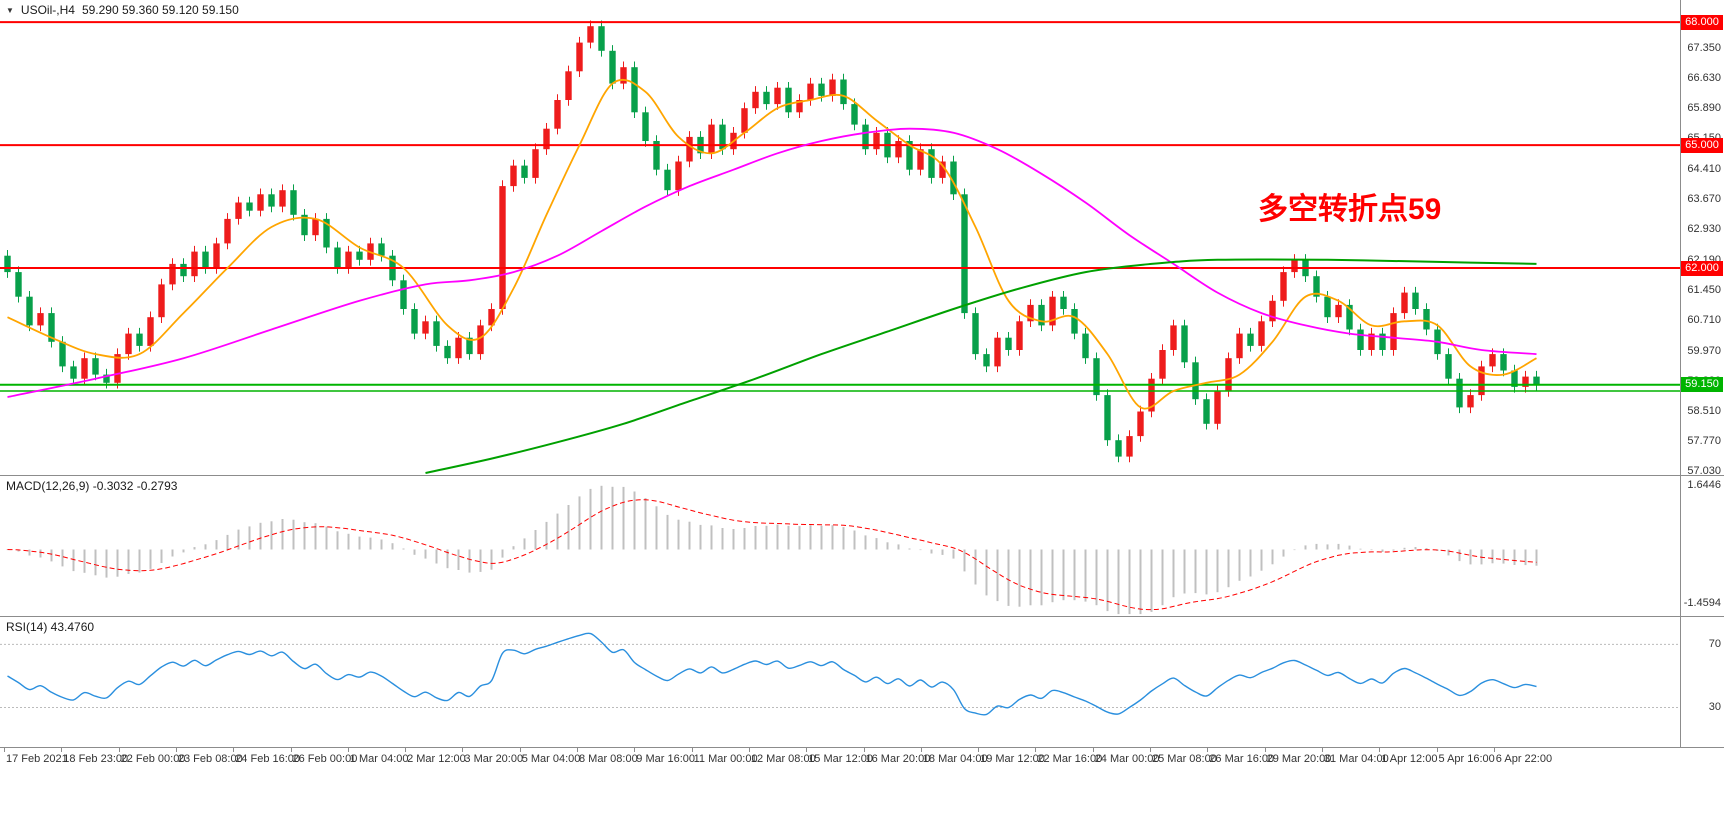 The height and width of the screenshot is (840, 1724). What do you see at coordinates (898, 759) in the screenshot?
I see `time-label: 16 Mar 20:00` at bounding box center [898, 759].